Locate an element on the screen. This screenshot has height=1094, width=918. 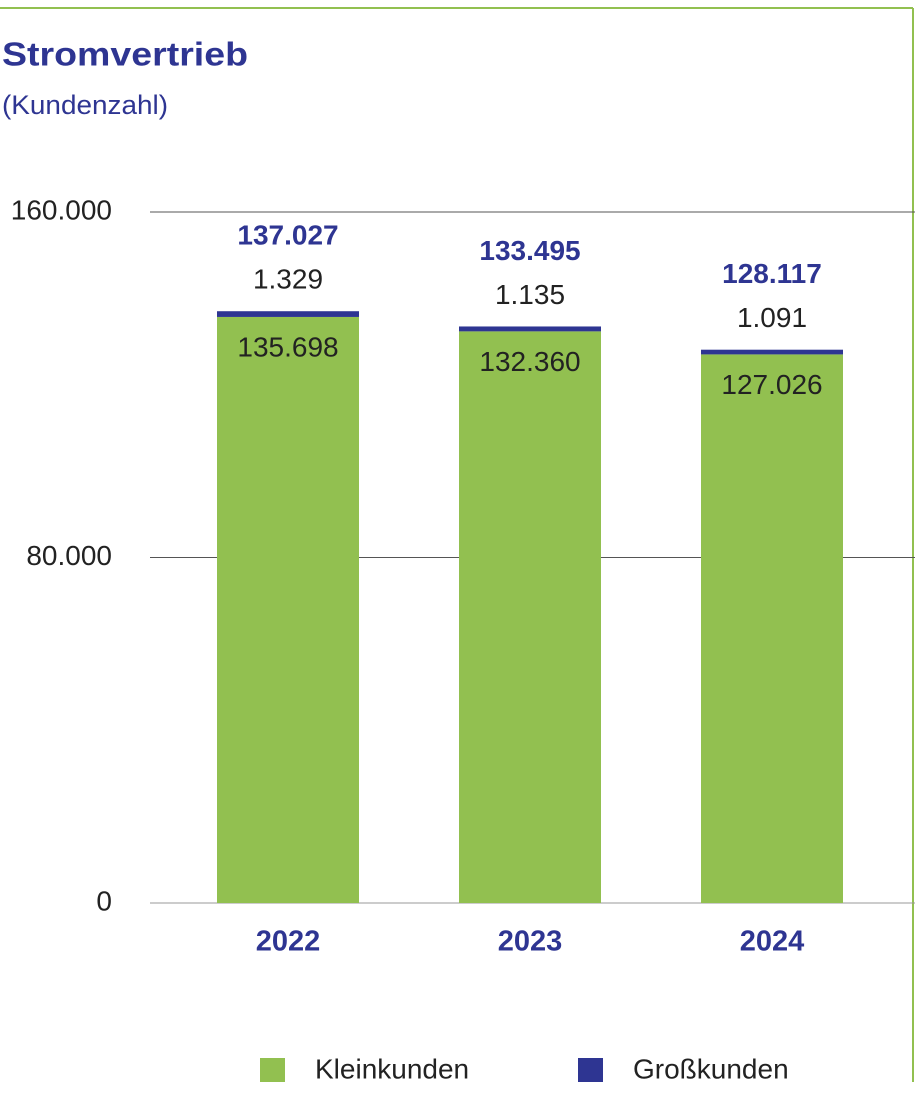
x-tick-label: 2022 is located at coordinates (288, 942).